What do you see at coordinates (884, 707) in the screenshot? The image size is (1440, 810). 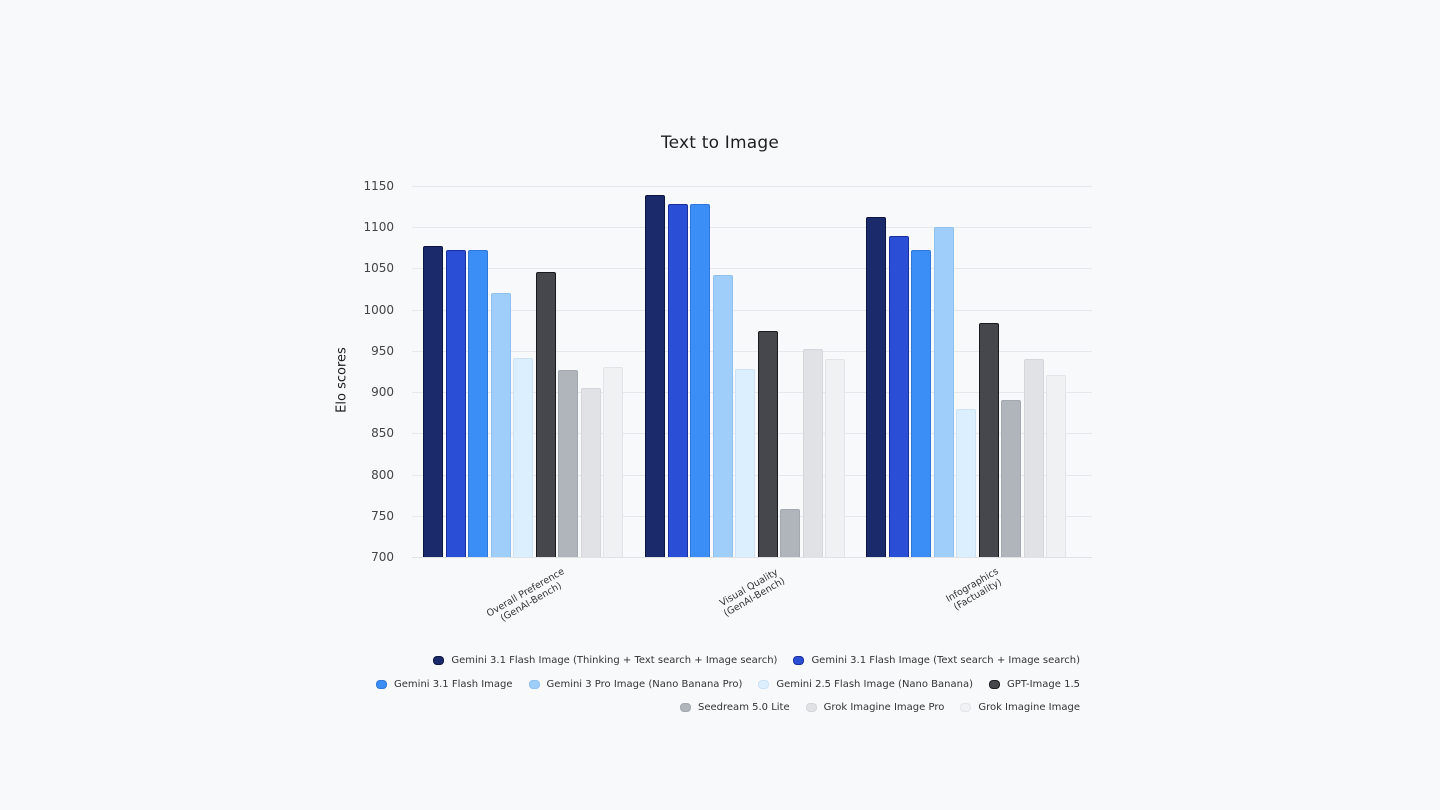 I see `legend-label: Grok Imagine Image Pro` at bounding box center [884, 707].